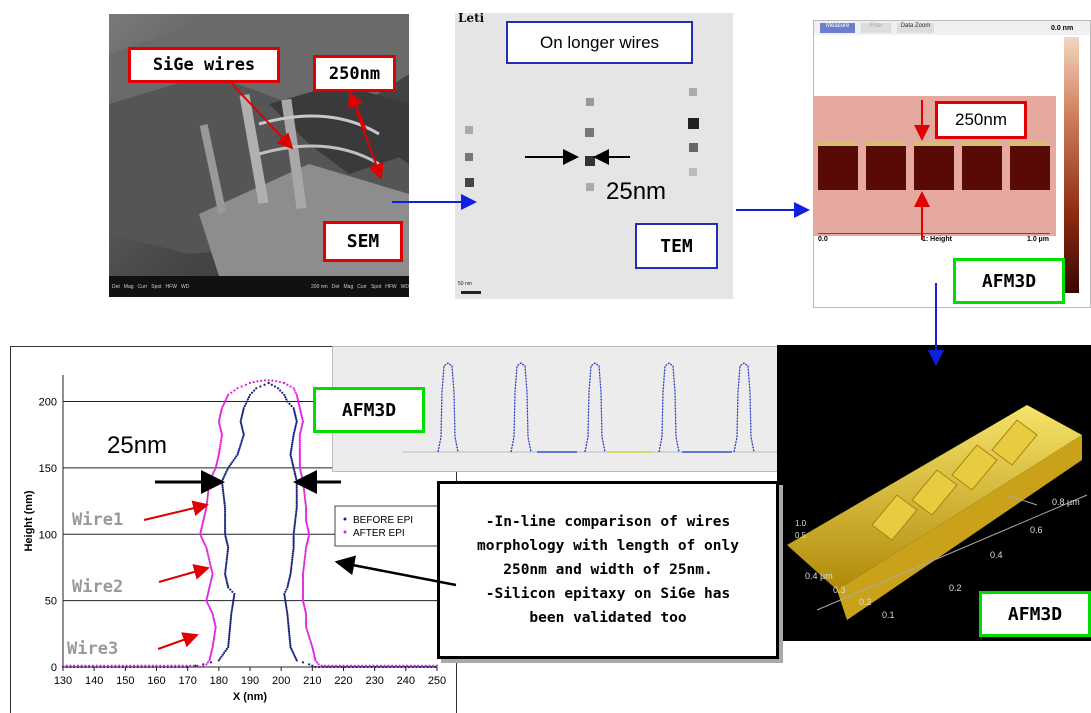  I want to click on x-tick-label: 230, so click(374, 681).